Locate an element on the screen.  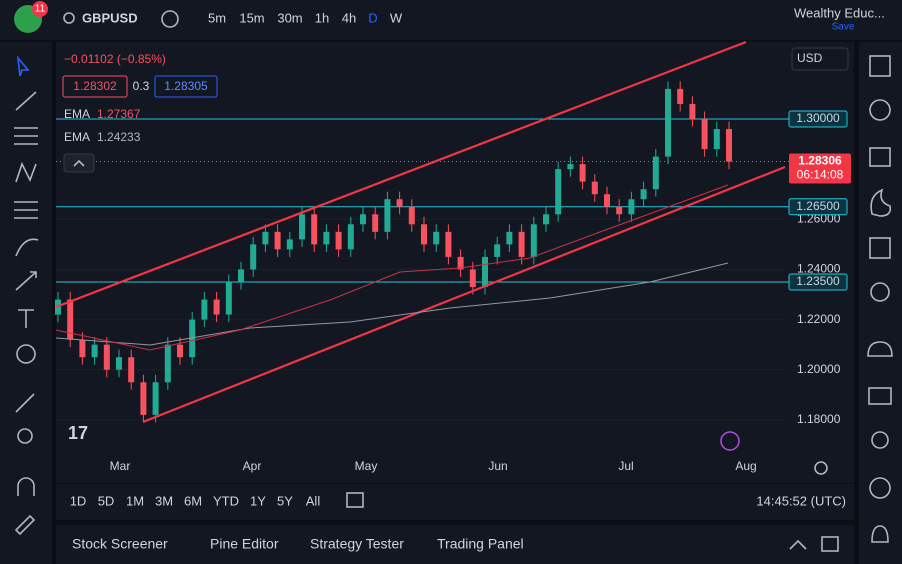
interval: 5m is located at coordinates (217, 17).